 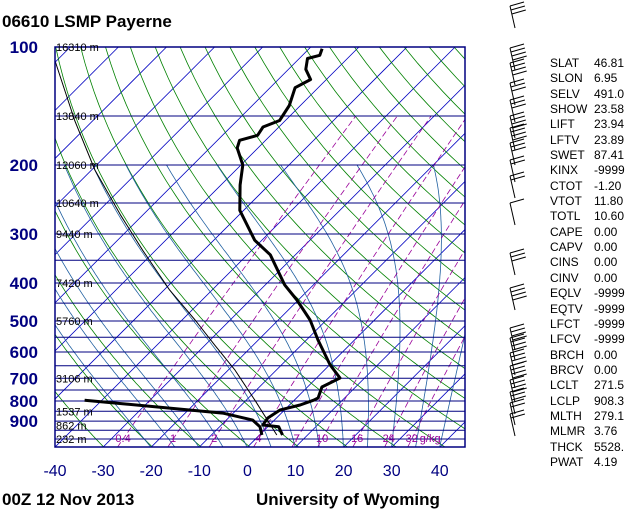 I want to click on index-row: VTOT 11.80, so click(x=587, y=201).